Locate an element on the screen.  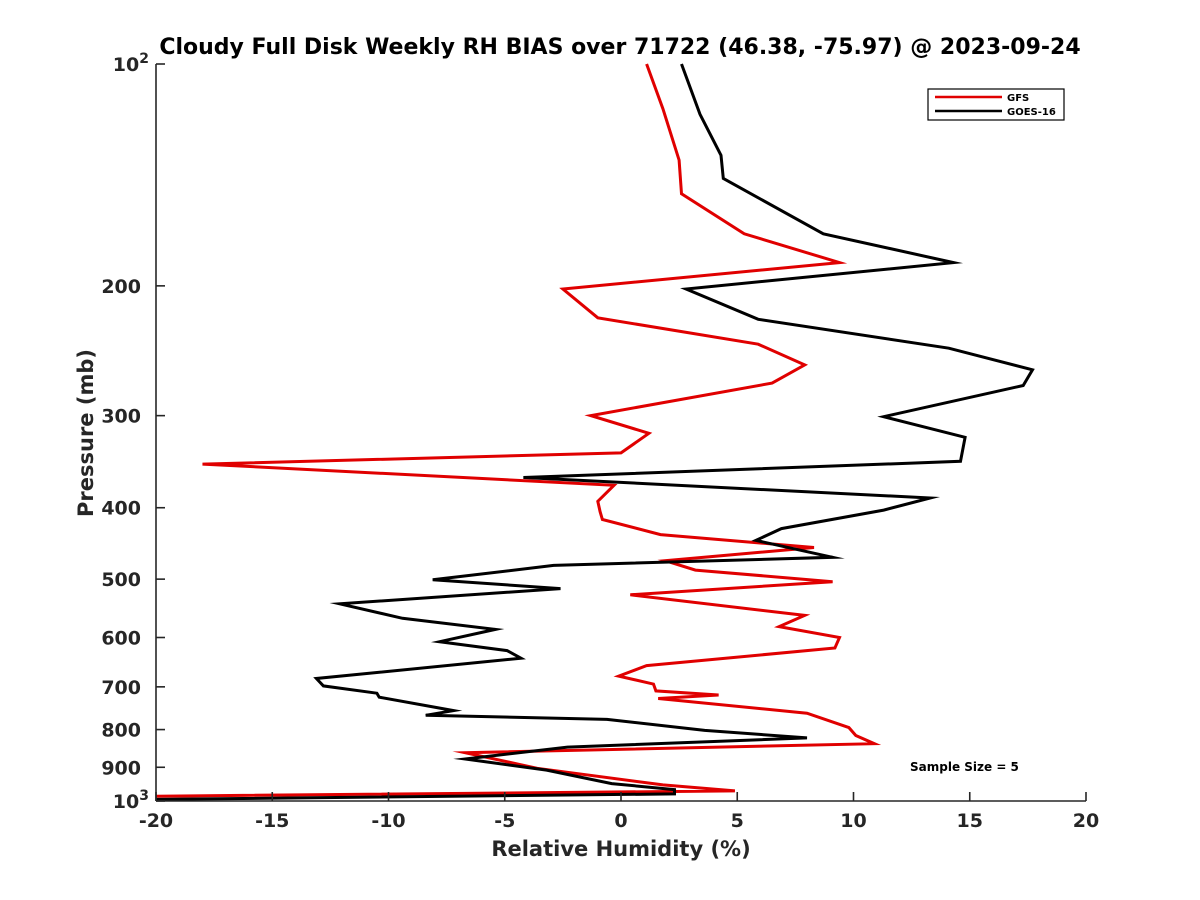
y-tick-label: 10³ is located at coordinates (131, 800).